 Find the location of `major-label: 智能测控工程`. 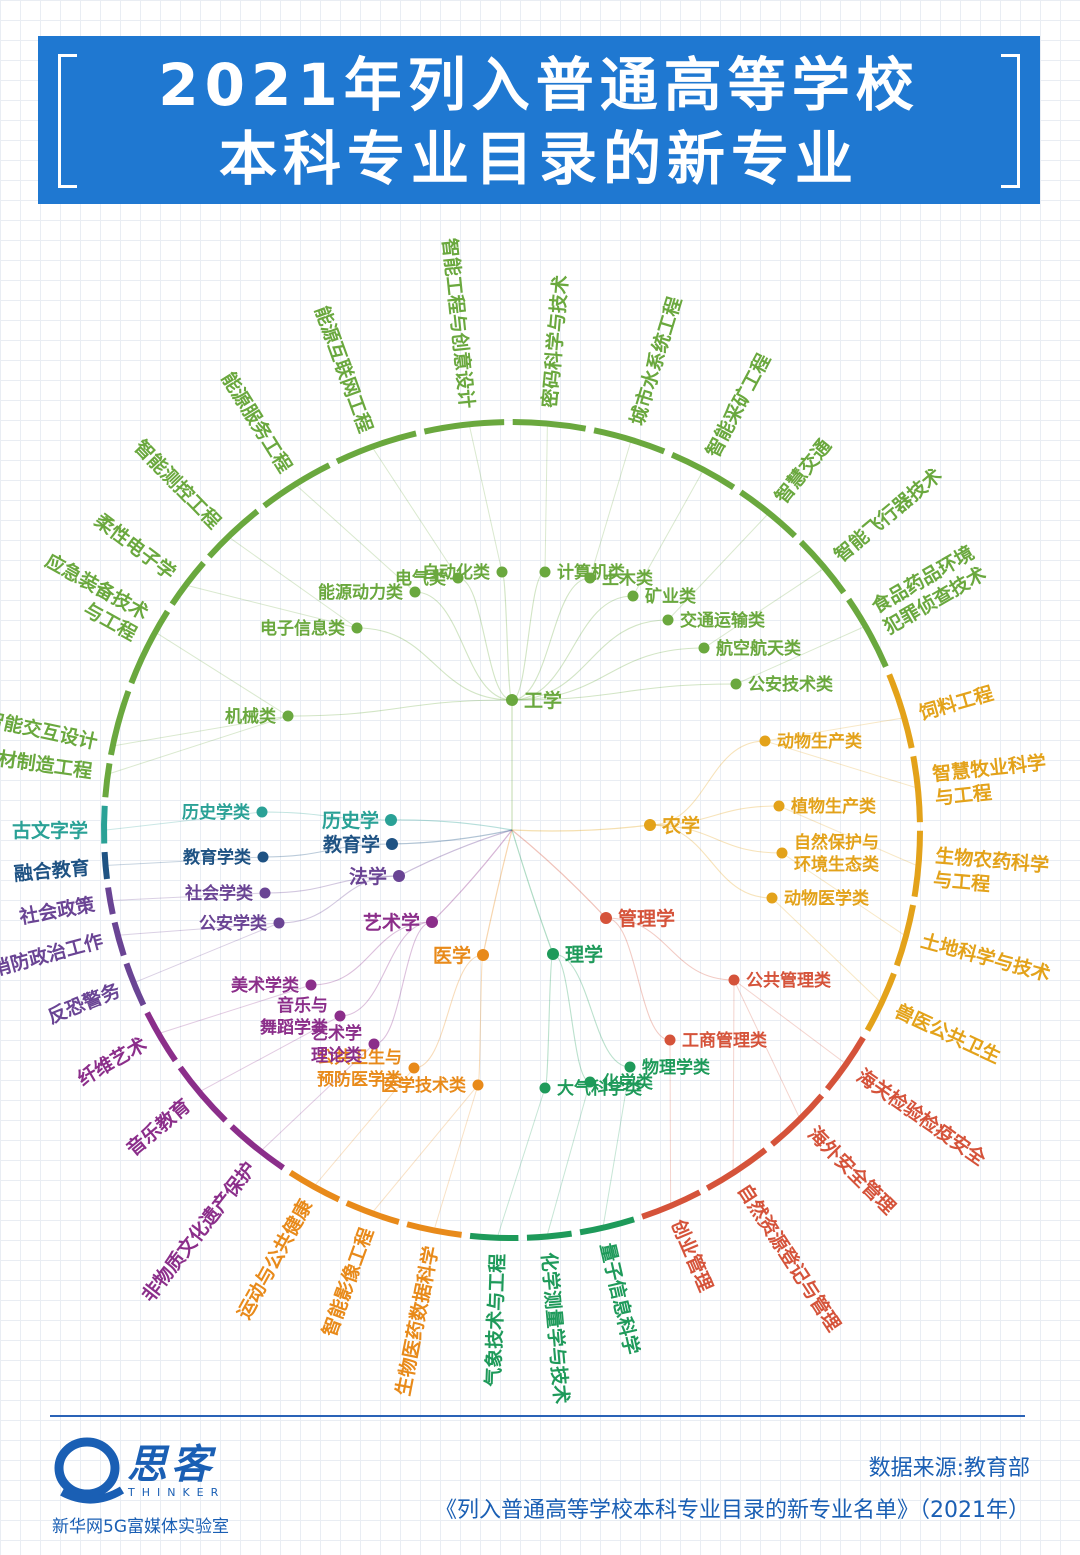

major-label: 智能测控工程 is located at coordinates (178, 484).